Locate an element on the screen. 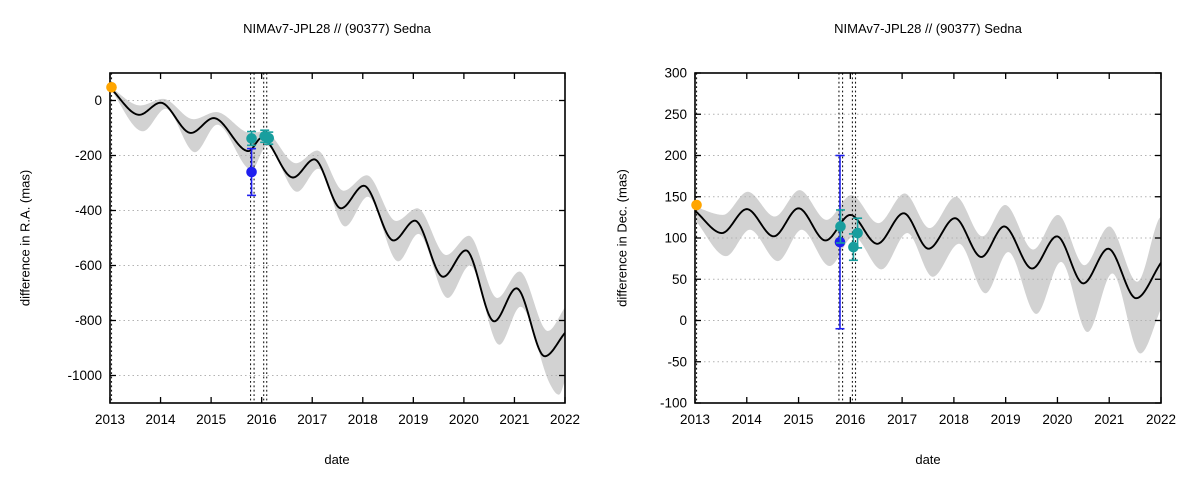 The height and width of the screenshot is (480, 1200). y-tick-label: 100 is located at coordinates (675, 238).